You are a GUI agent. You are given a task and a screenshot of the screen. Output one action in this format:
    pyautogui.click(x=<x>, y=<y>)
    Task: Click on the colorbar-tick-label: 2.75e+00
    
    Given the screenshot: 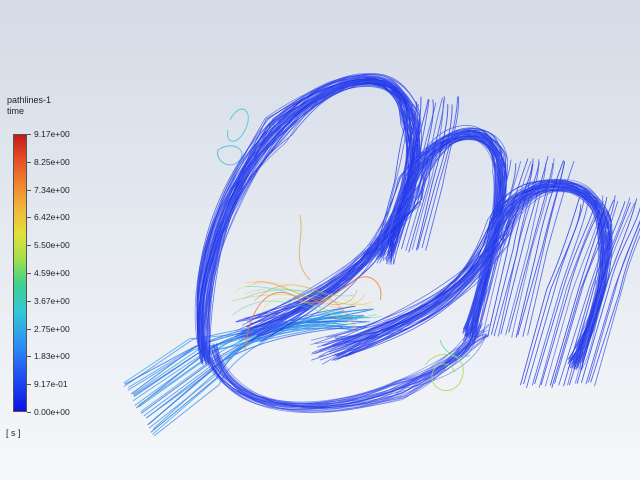 What is the action you would take?
    pyautogui.click(x=52, y=328)
    